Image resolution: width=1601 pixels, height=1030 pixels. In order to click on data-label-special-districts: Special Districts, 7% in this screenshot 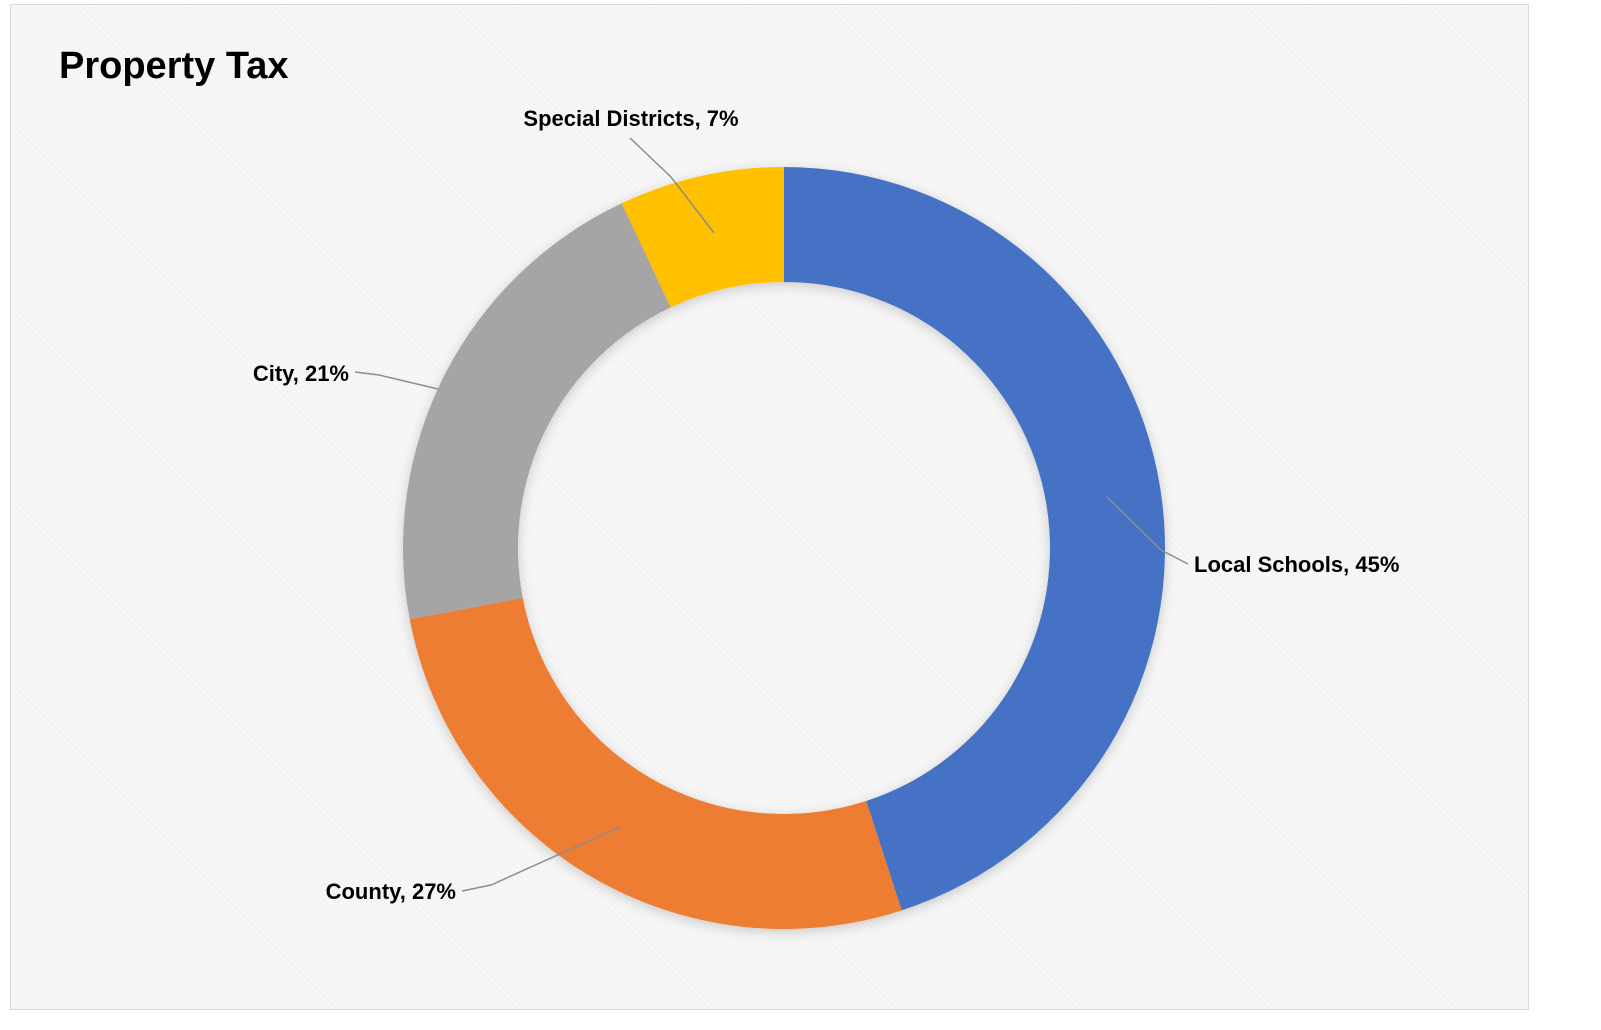, I will do `click(630, 118)`.